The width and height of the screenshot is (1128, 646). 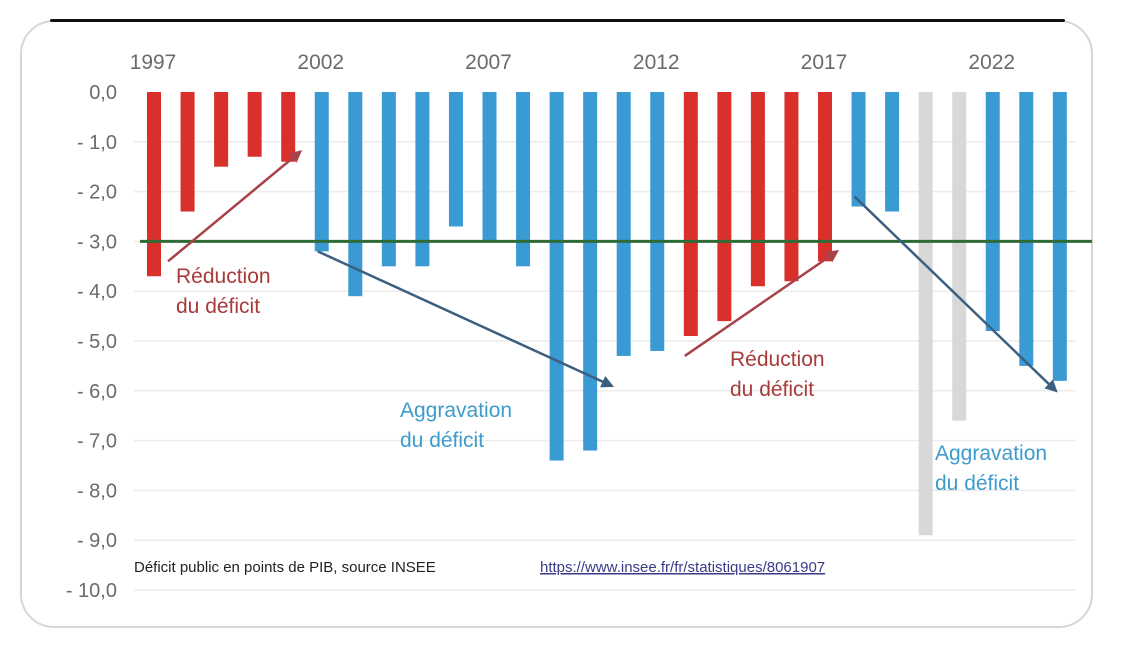 What do you see at coordinates (590, 271) in the screenshot?
I see `bar-2010` at bounding box center [590, 271].